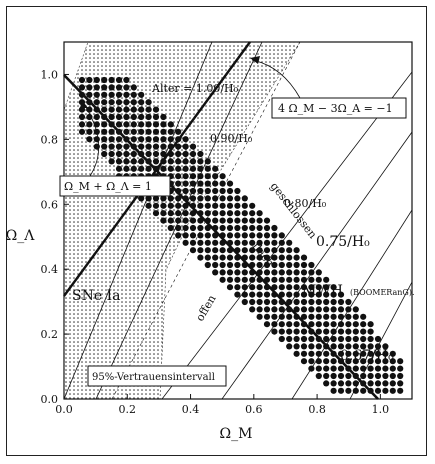 This screenshot has height=464, width=435. Describe the element at coordinates (343, 242) in the screenshot. I see `age-075-label: 0.75/H₀` at that location.